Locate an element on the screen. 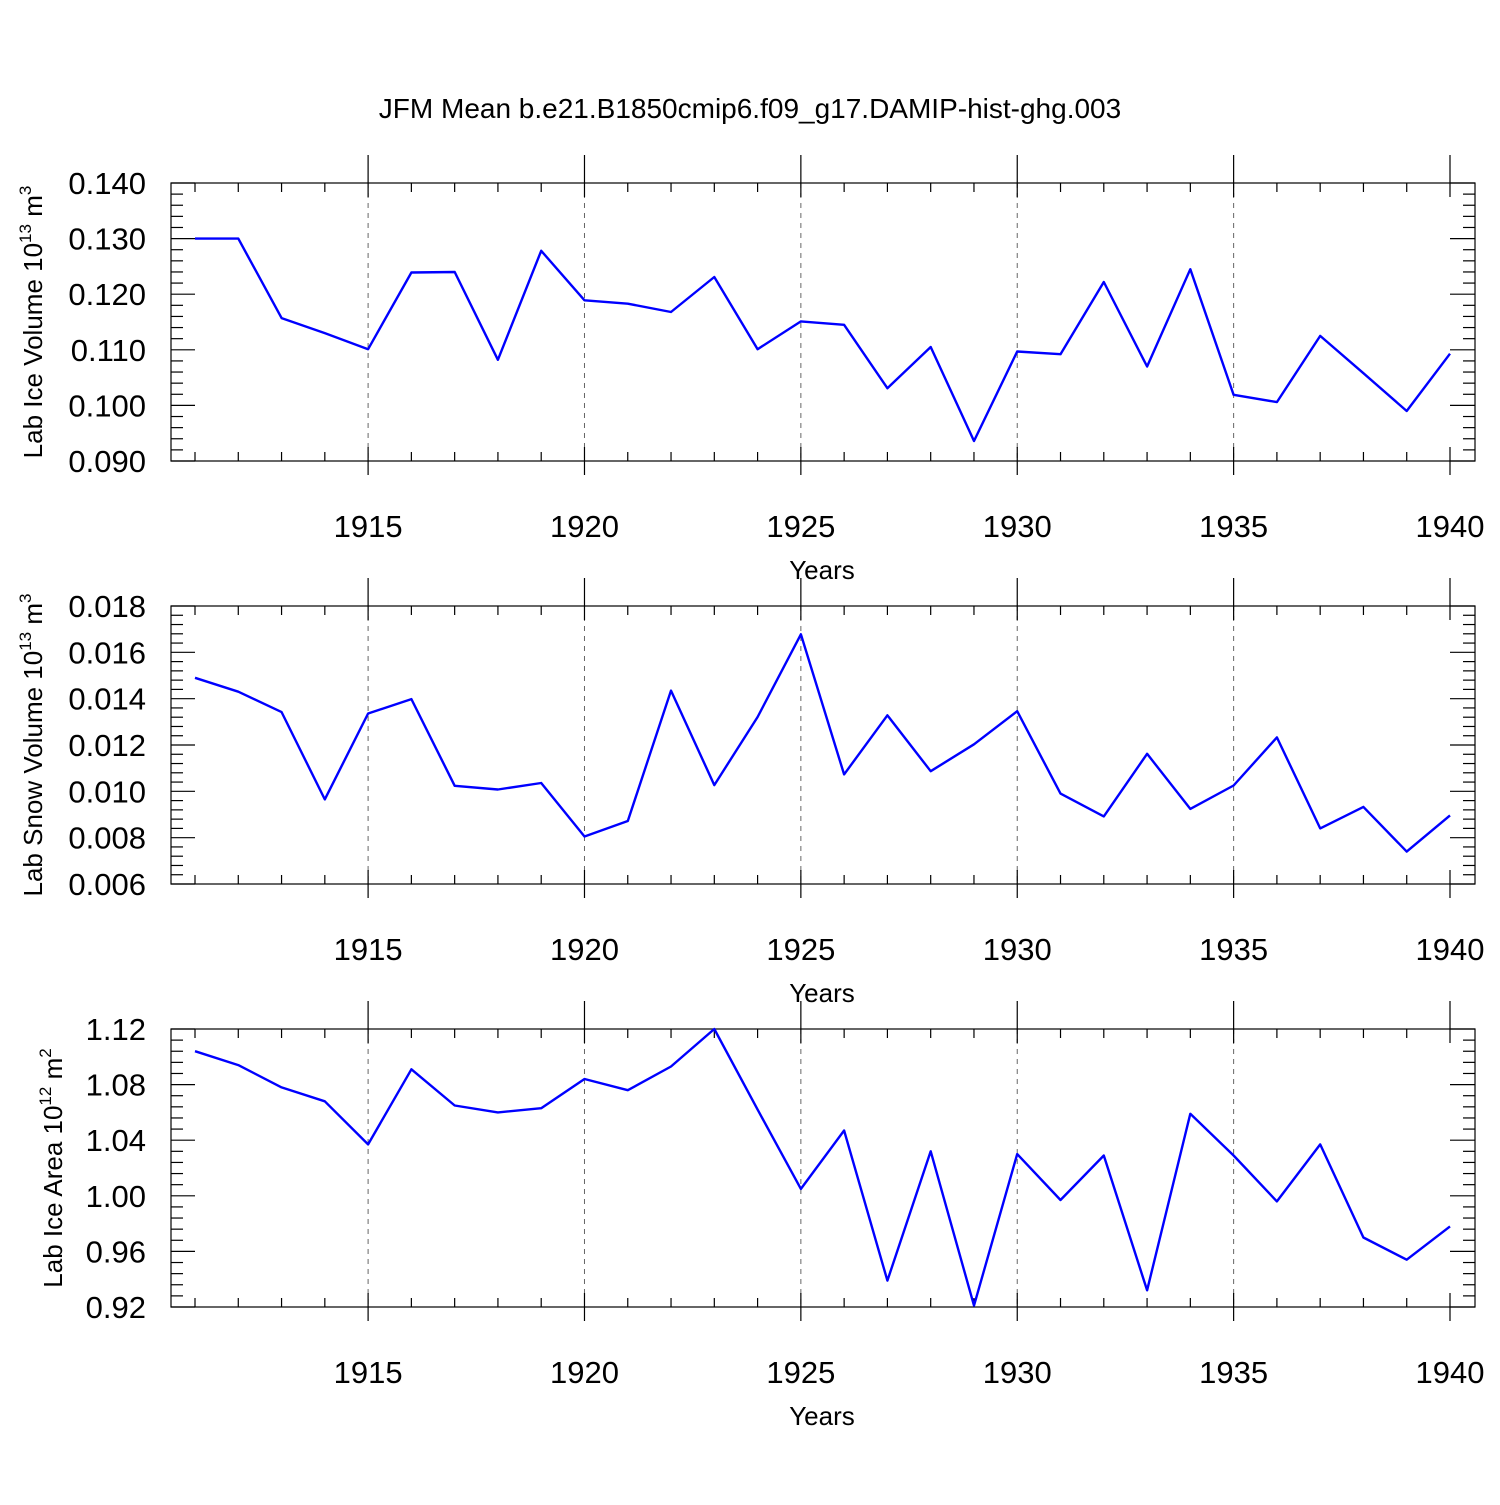 This screenshot has width=1500, height=1505. y-tick-label: 1.08 is located at coordinates (116, 1085).